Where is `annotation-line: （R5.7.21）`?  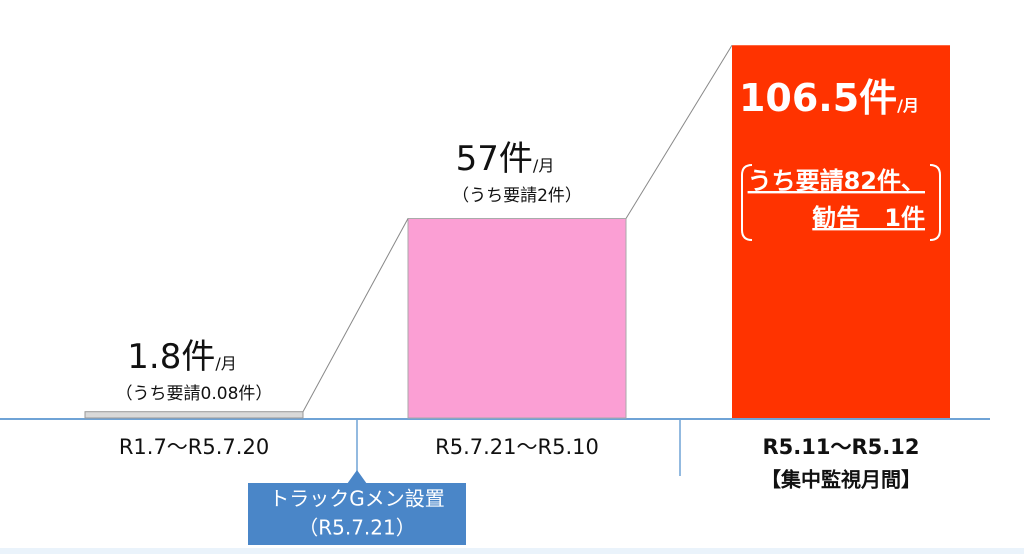
annotation-line: （R5.7.21） is located at coordinates (357, 528).